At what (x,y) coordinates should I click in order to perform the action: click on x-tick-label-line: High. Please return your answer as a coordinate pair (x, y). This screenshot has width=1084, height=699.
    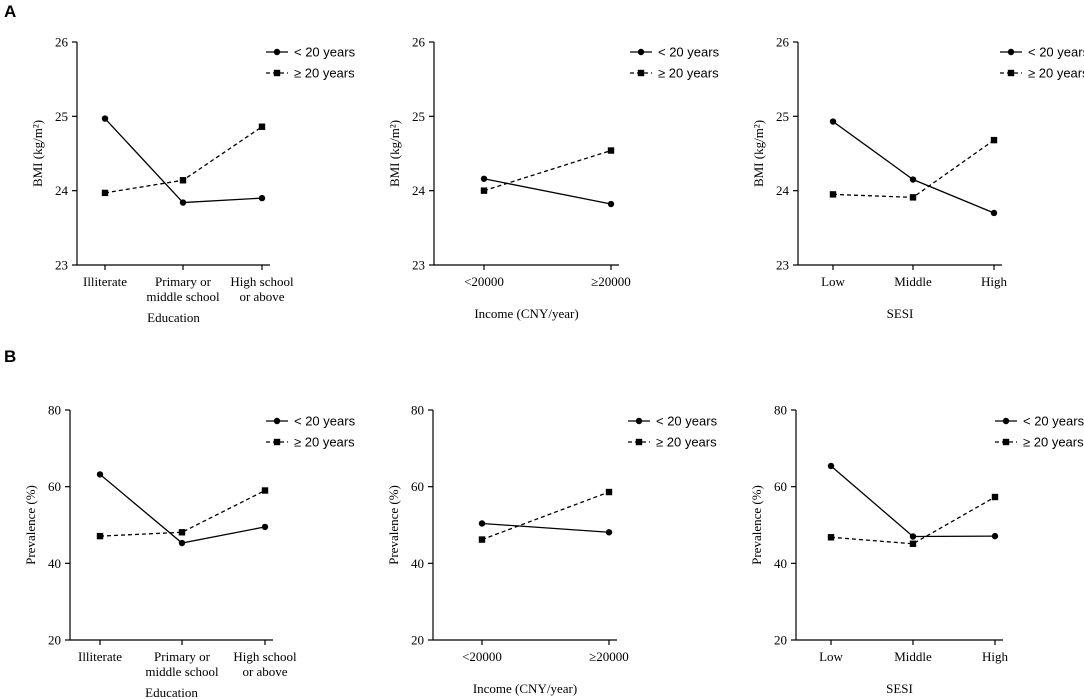
    Looking at the image, I should click on (995, 656).